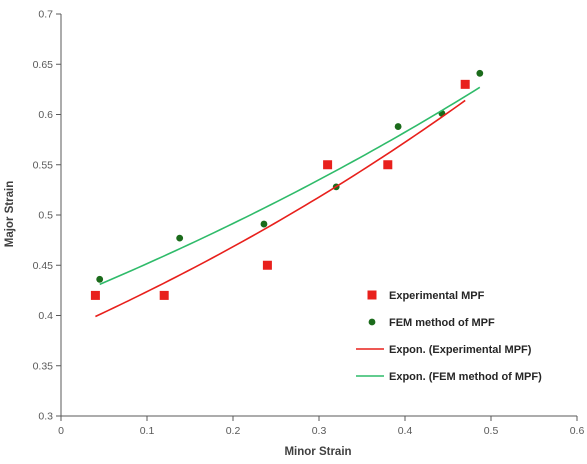  I want to click on x-tick-label: 0.1, so click(147, 431).